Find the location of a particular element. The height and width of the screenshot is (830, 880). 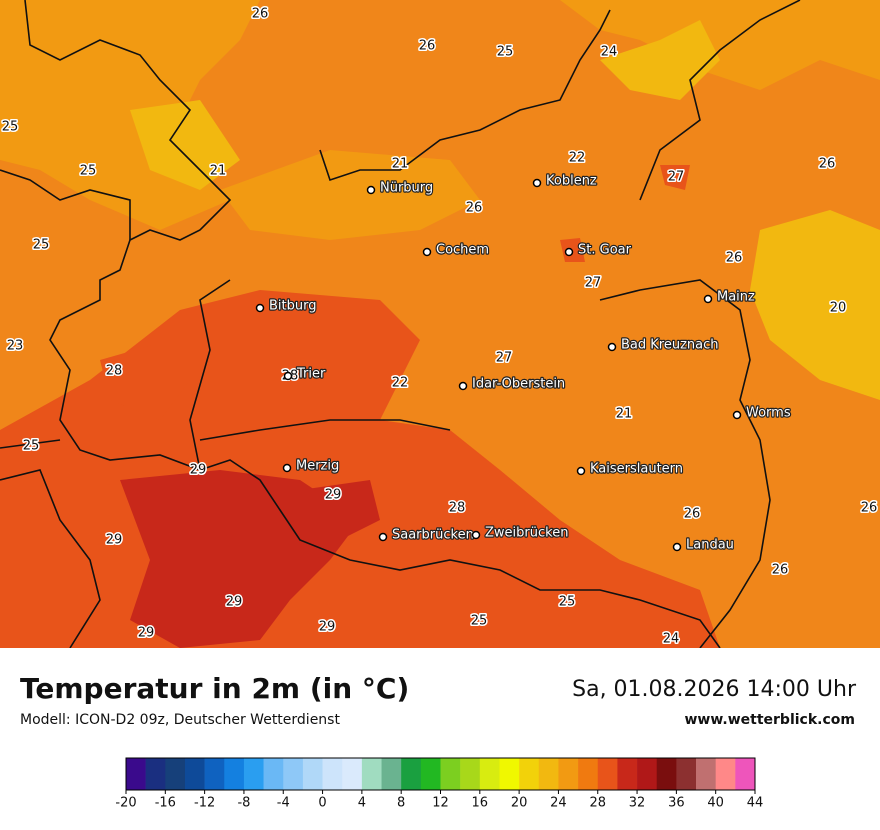

tick-label: 16 is located at coordinates (480, 803).